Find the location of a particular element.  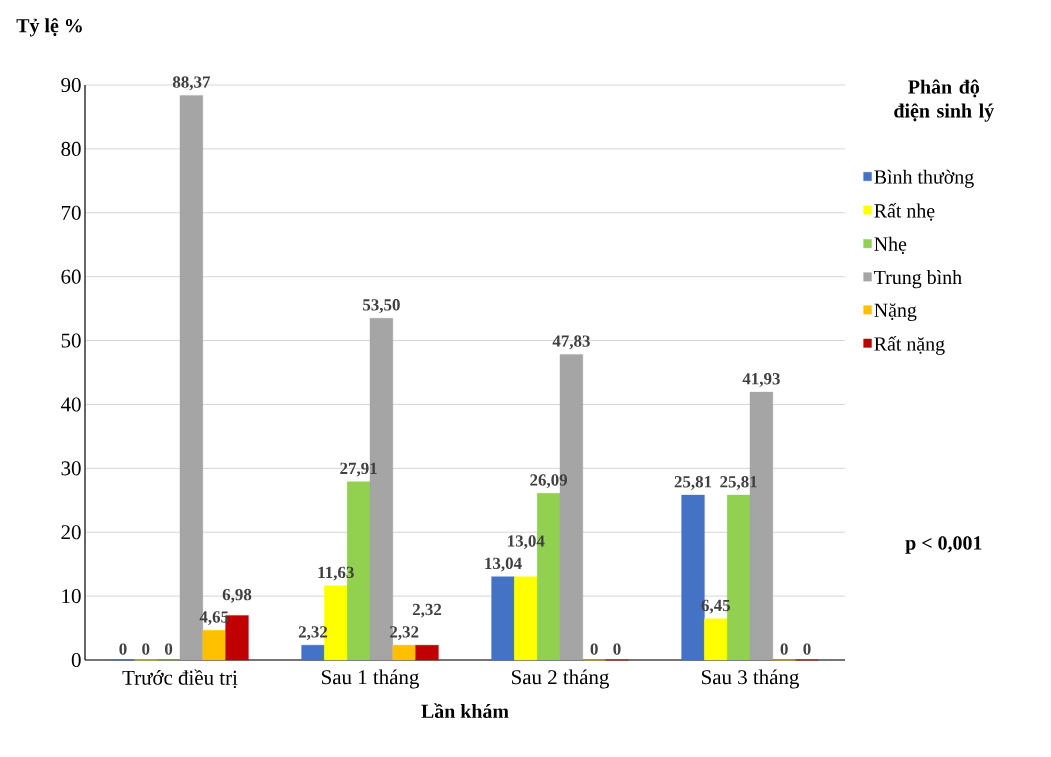

legend-label: Rất nặng is located at coordinates (909, 345).